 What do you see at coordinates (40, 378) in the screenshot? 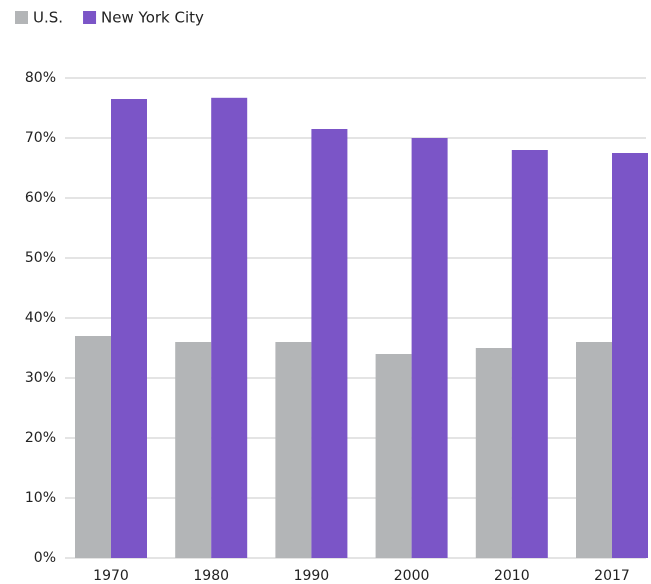
I see `y-tick-label: 30%` at bounding box center [40, 378].